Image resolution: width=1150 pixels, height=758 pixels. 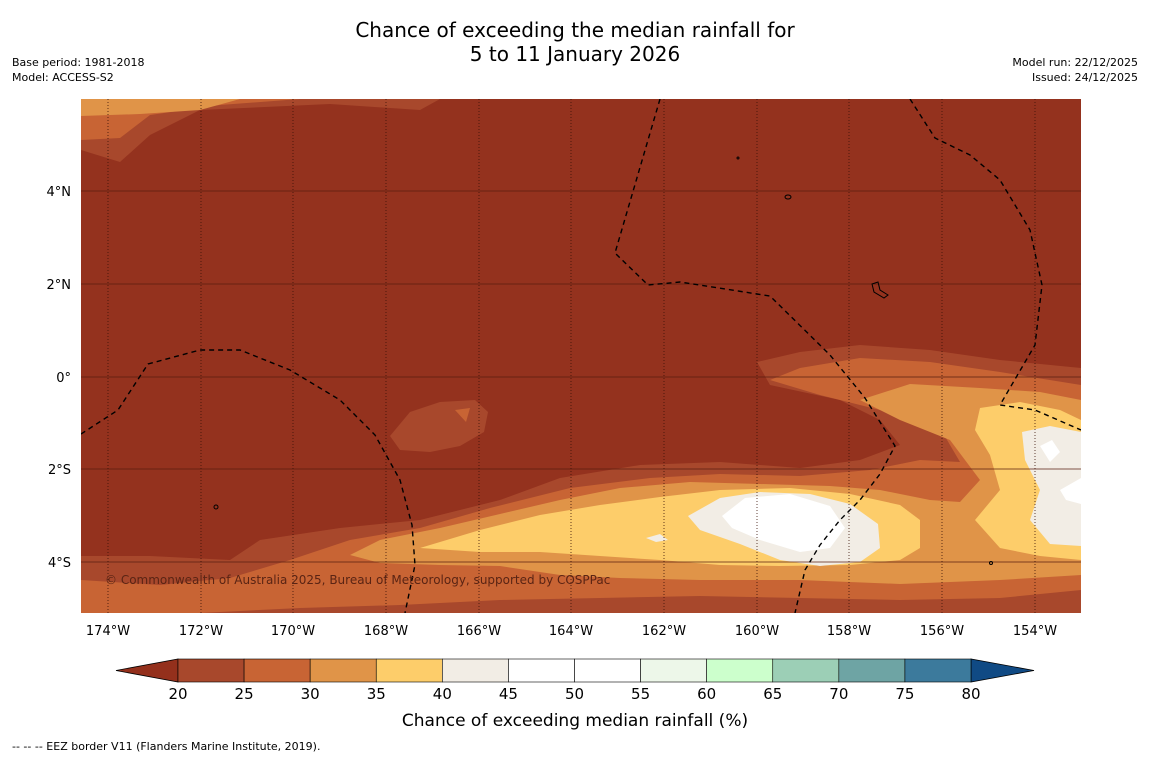 What do you see at coordinates (1050, 451) in the screenshot?
I see `contour-east-50b` at bounding box center [1050, 451].